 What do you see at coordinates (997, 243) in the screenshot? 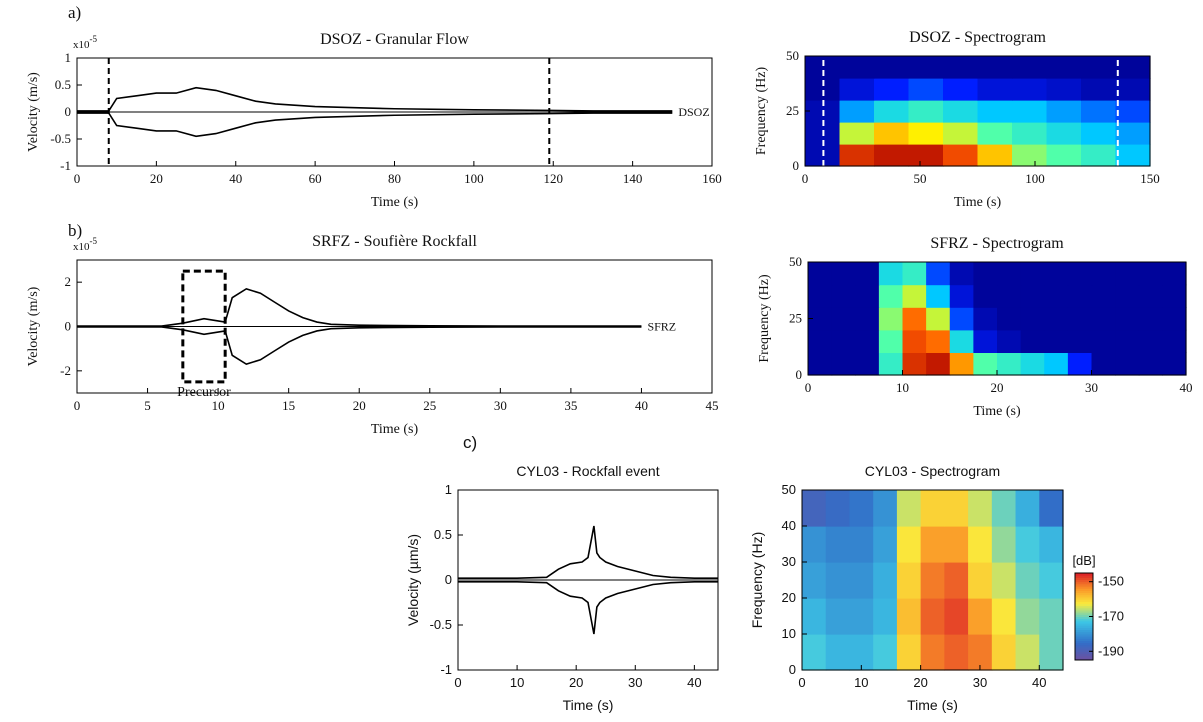
I see `chart-title: SFRZ - Spectrogram` at bounding box center [997, 243].